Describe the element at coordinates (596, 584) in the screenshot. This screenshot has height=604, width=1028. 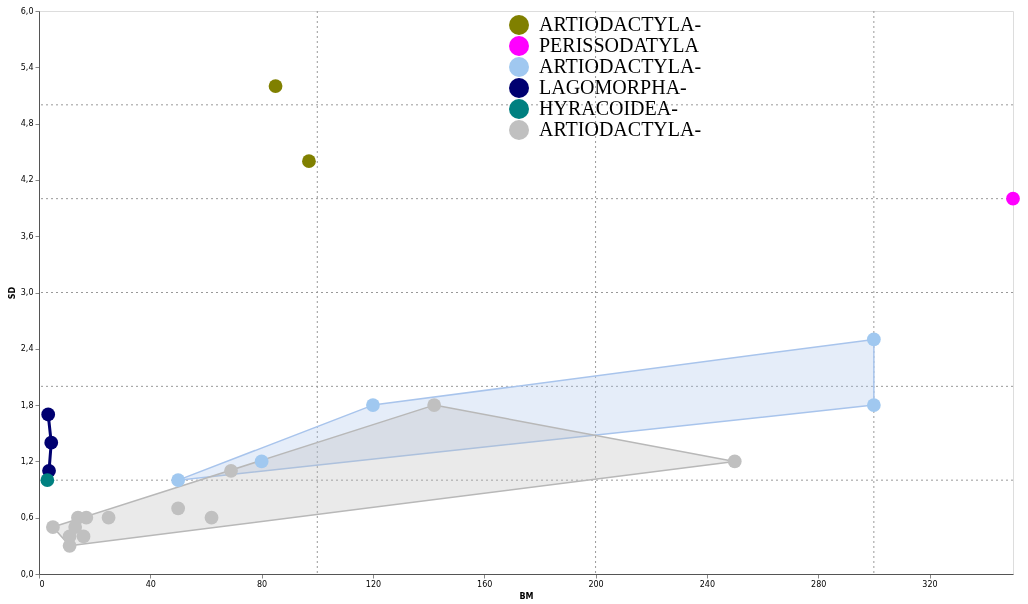
I see `x-tick-label: 200` at that location.